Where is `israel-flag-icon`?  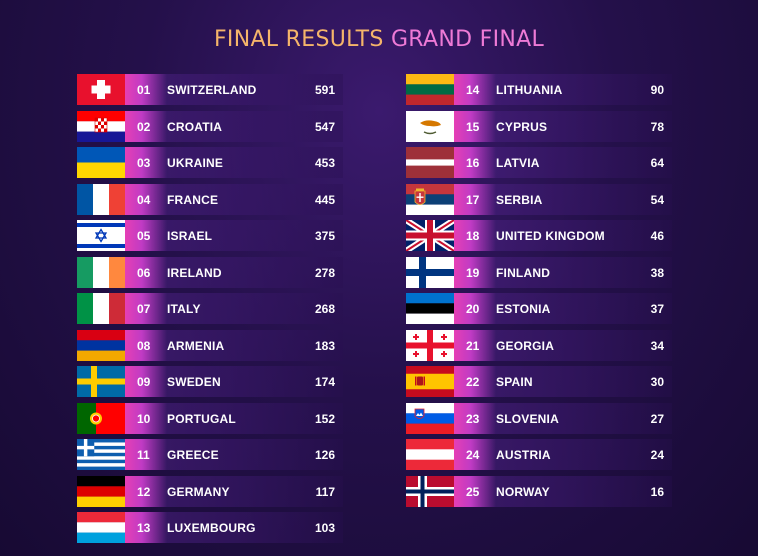 israel-flag-icon is located at coordinates (101, 235).